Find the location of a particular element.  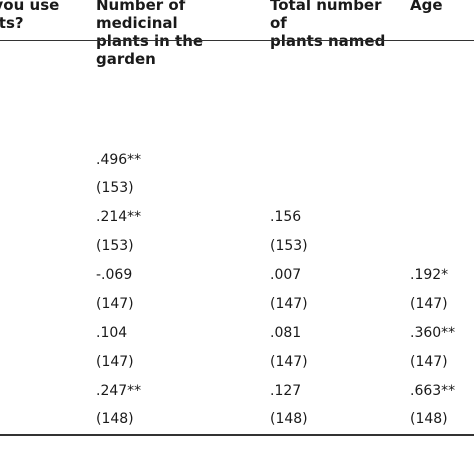

table-row: .104 .081 .360** is located at coordinates (237, 333).